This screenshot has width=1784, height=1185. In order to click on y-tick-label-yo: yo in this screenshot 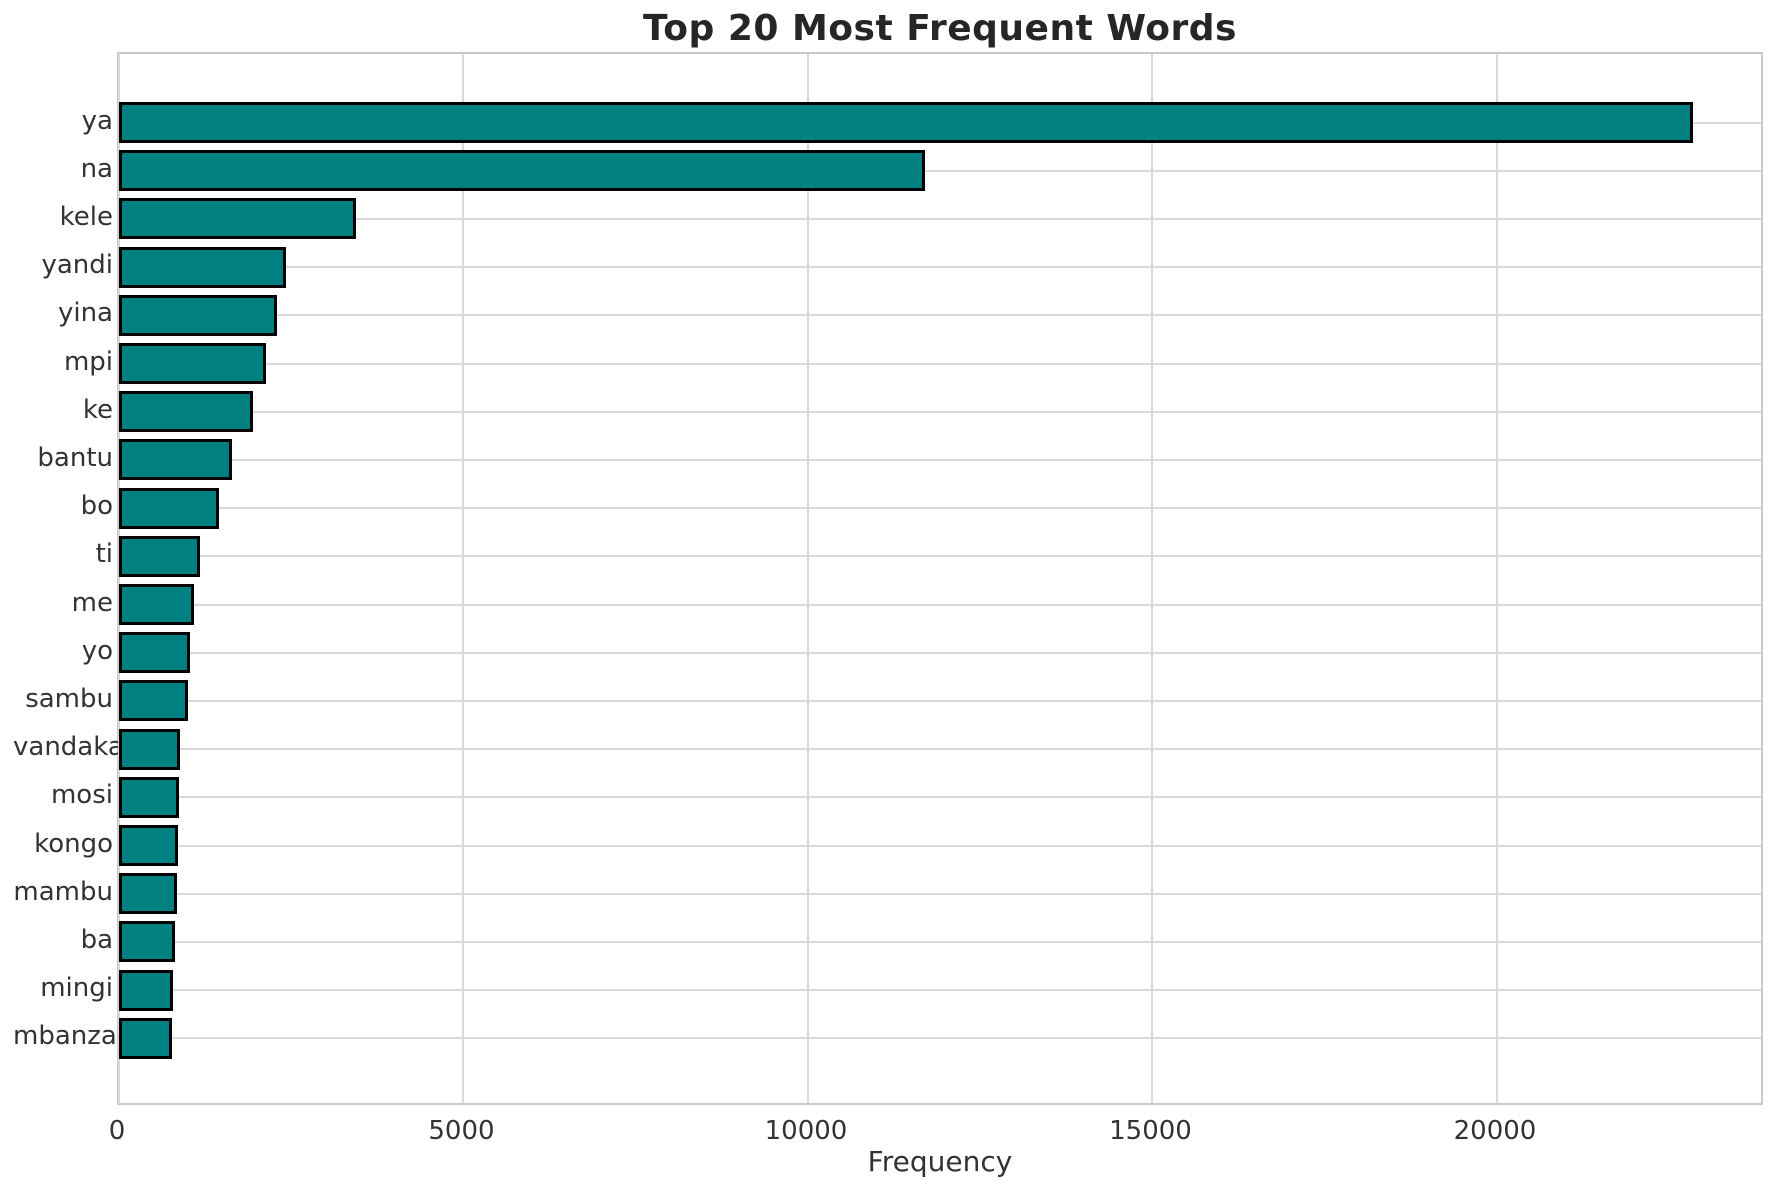, I will do `click(97, 650)`.